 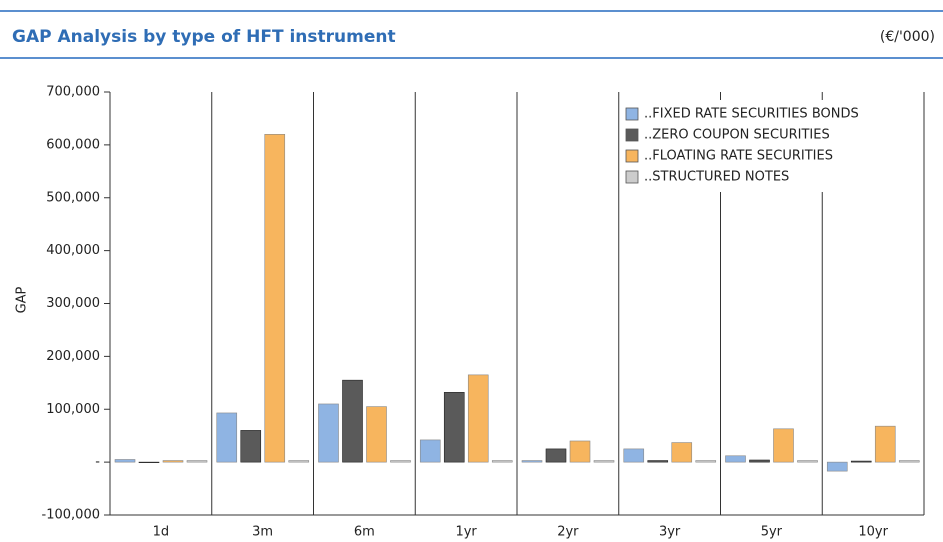 What do you see at coordinates (670, 532) in the screenshot?
I see `x-tick-label: 3yr` at bounding box center [670, 532].